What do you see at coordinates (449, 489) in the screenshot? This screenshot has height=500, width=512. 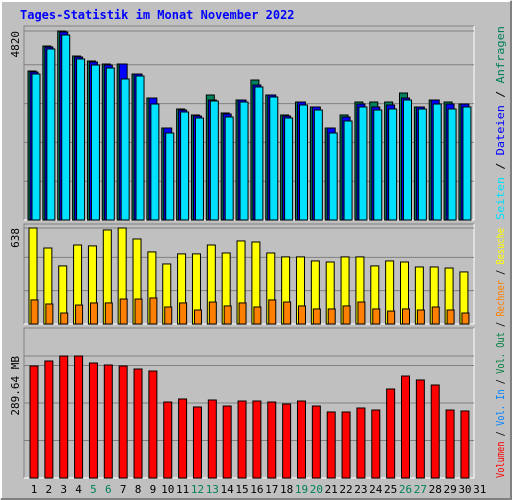 I see `x-tick-label: 29` at bounding box center [449, 489].